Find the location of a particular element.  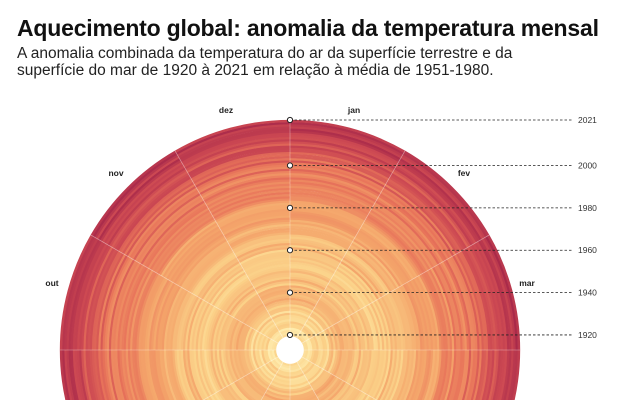

heat-cell-1962-set is located at coordinates (192, 374).